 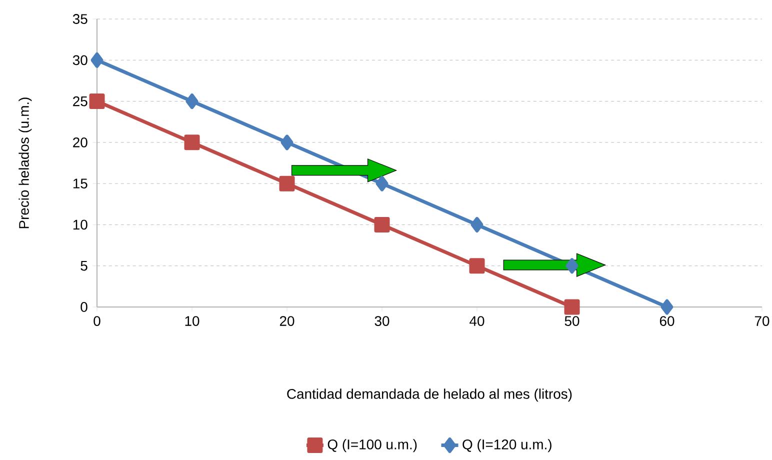 What do you see at coordinates (192, 321) in the screenshot?
I see `x-tick-label: 10` at bounding box center [192, 321].